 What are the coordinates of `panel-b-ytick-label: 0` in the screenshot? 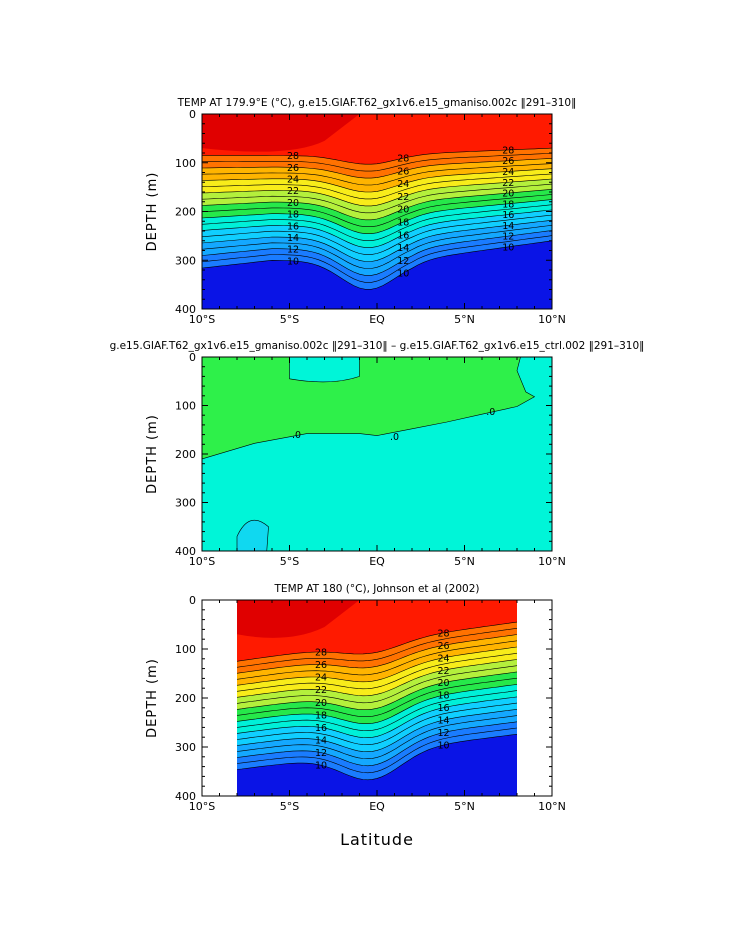 It's located at (192, 357).